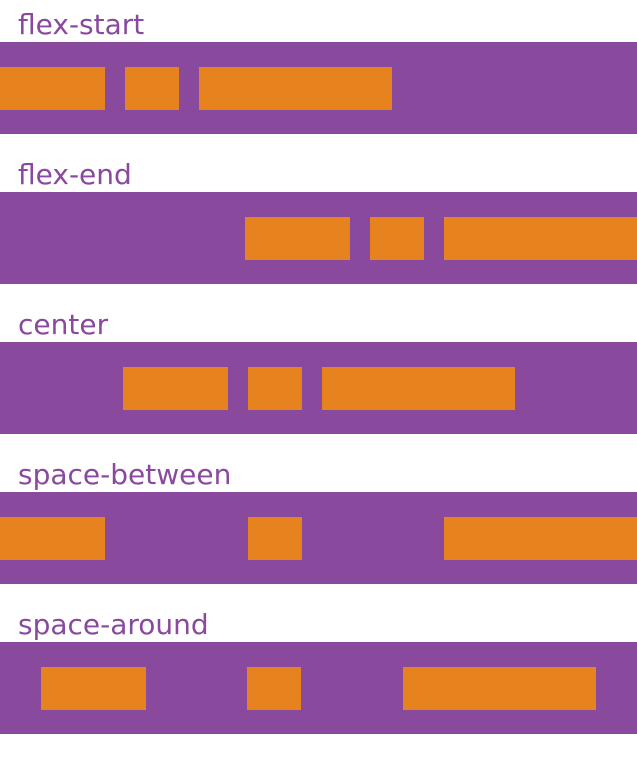 This screenshot has height=763, width=637. What do you see at coordinates (75, 174) in the screenshot?
I see `justify-value-label: flex-end` at bounding box center [75, 174].